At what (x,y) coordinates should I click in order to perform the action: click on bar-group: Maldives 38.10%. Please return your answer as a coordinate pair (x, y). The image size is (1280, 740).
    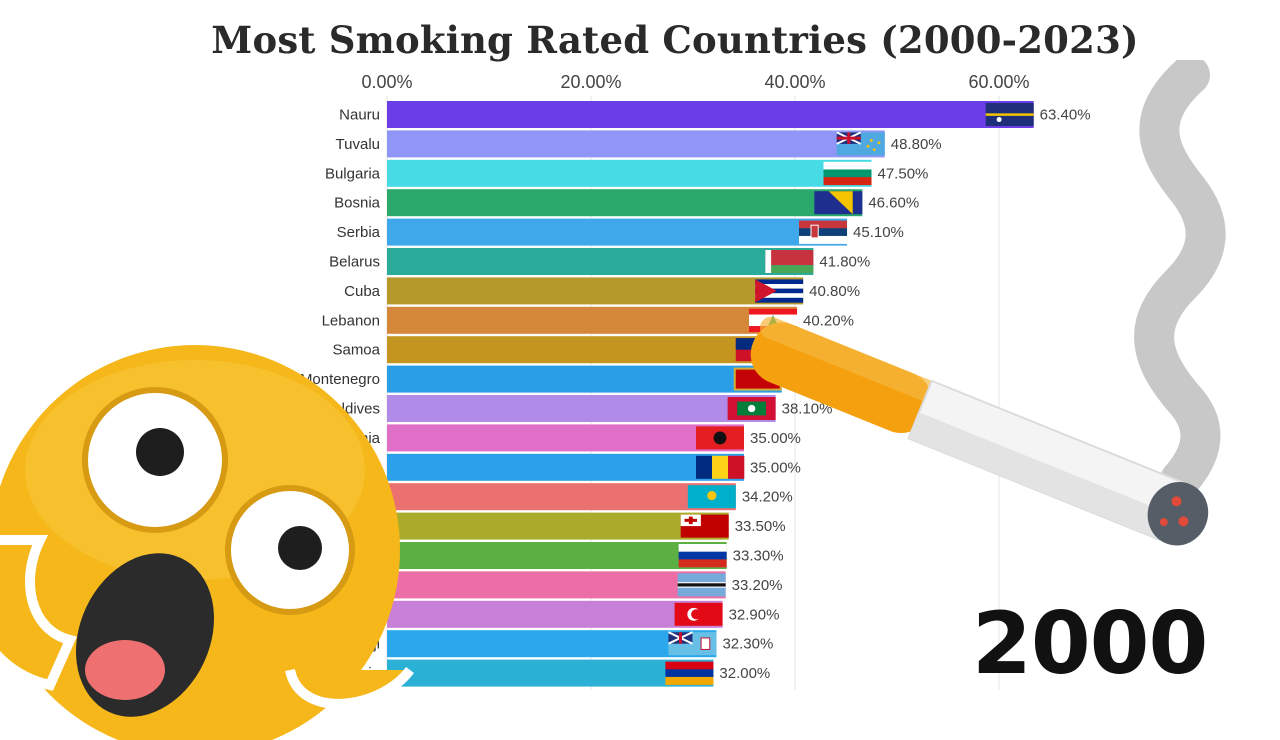
    Looking at the image, I should click on (577, 408).